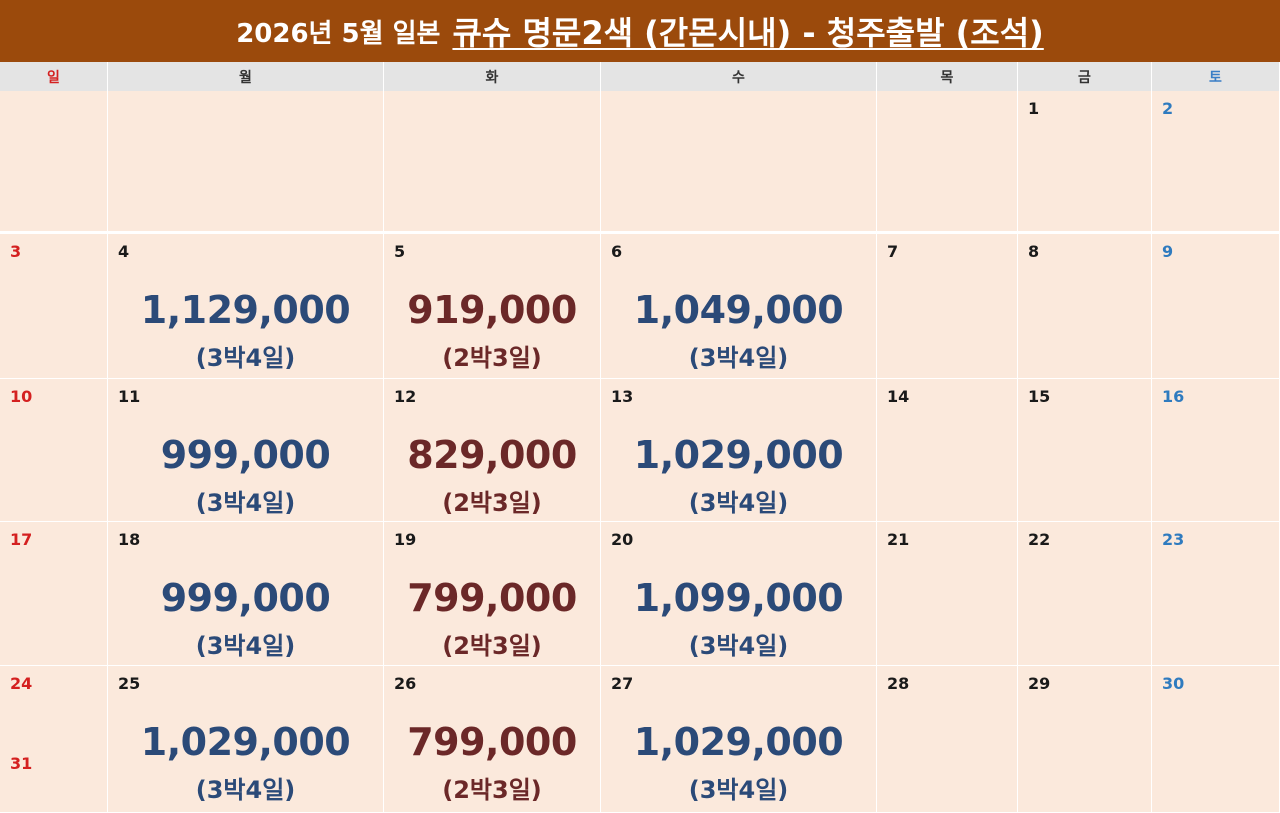 The image size is (1280, 813). Describe the element at coordinates (492, 310) in the screenshot. I see `tour-price: 919,000` at that location.